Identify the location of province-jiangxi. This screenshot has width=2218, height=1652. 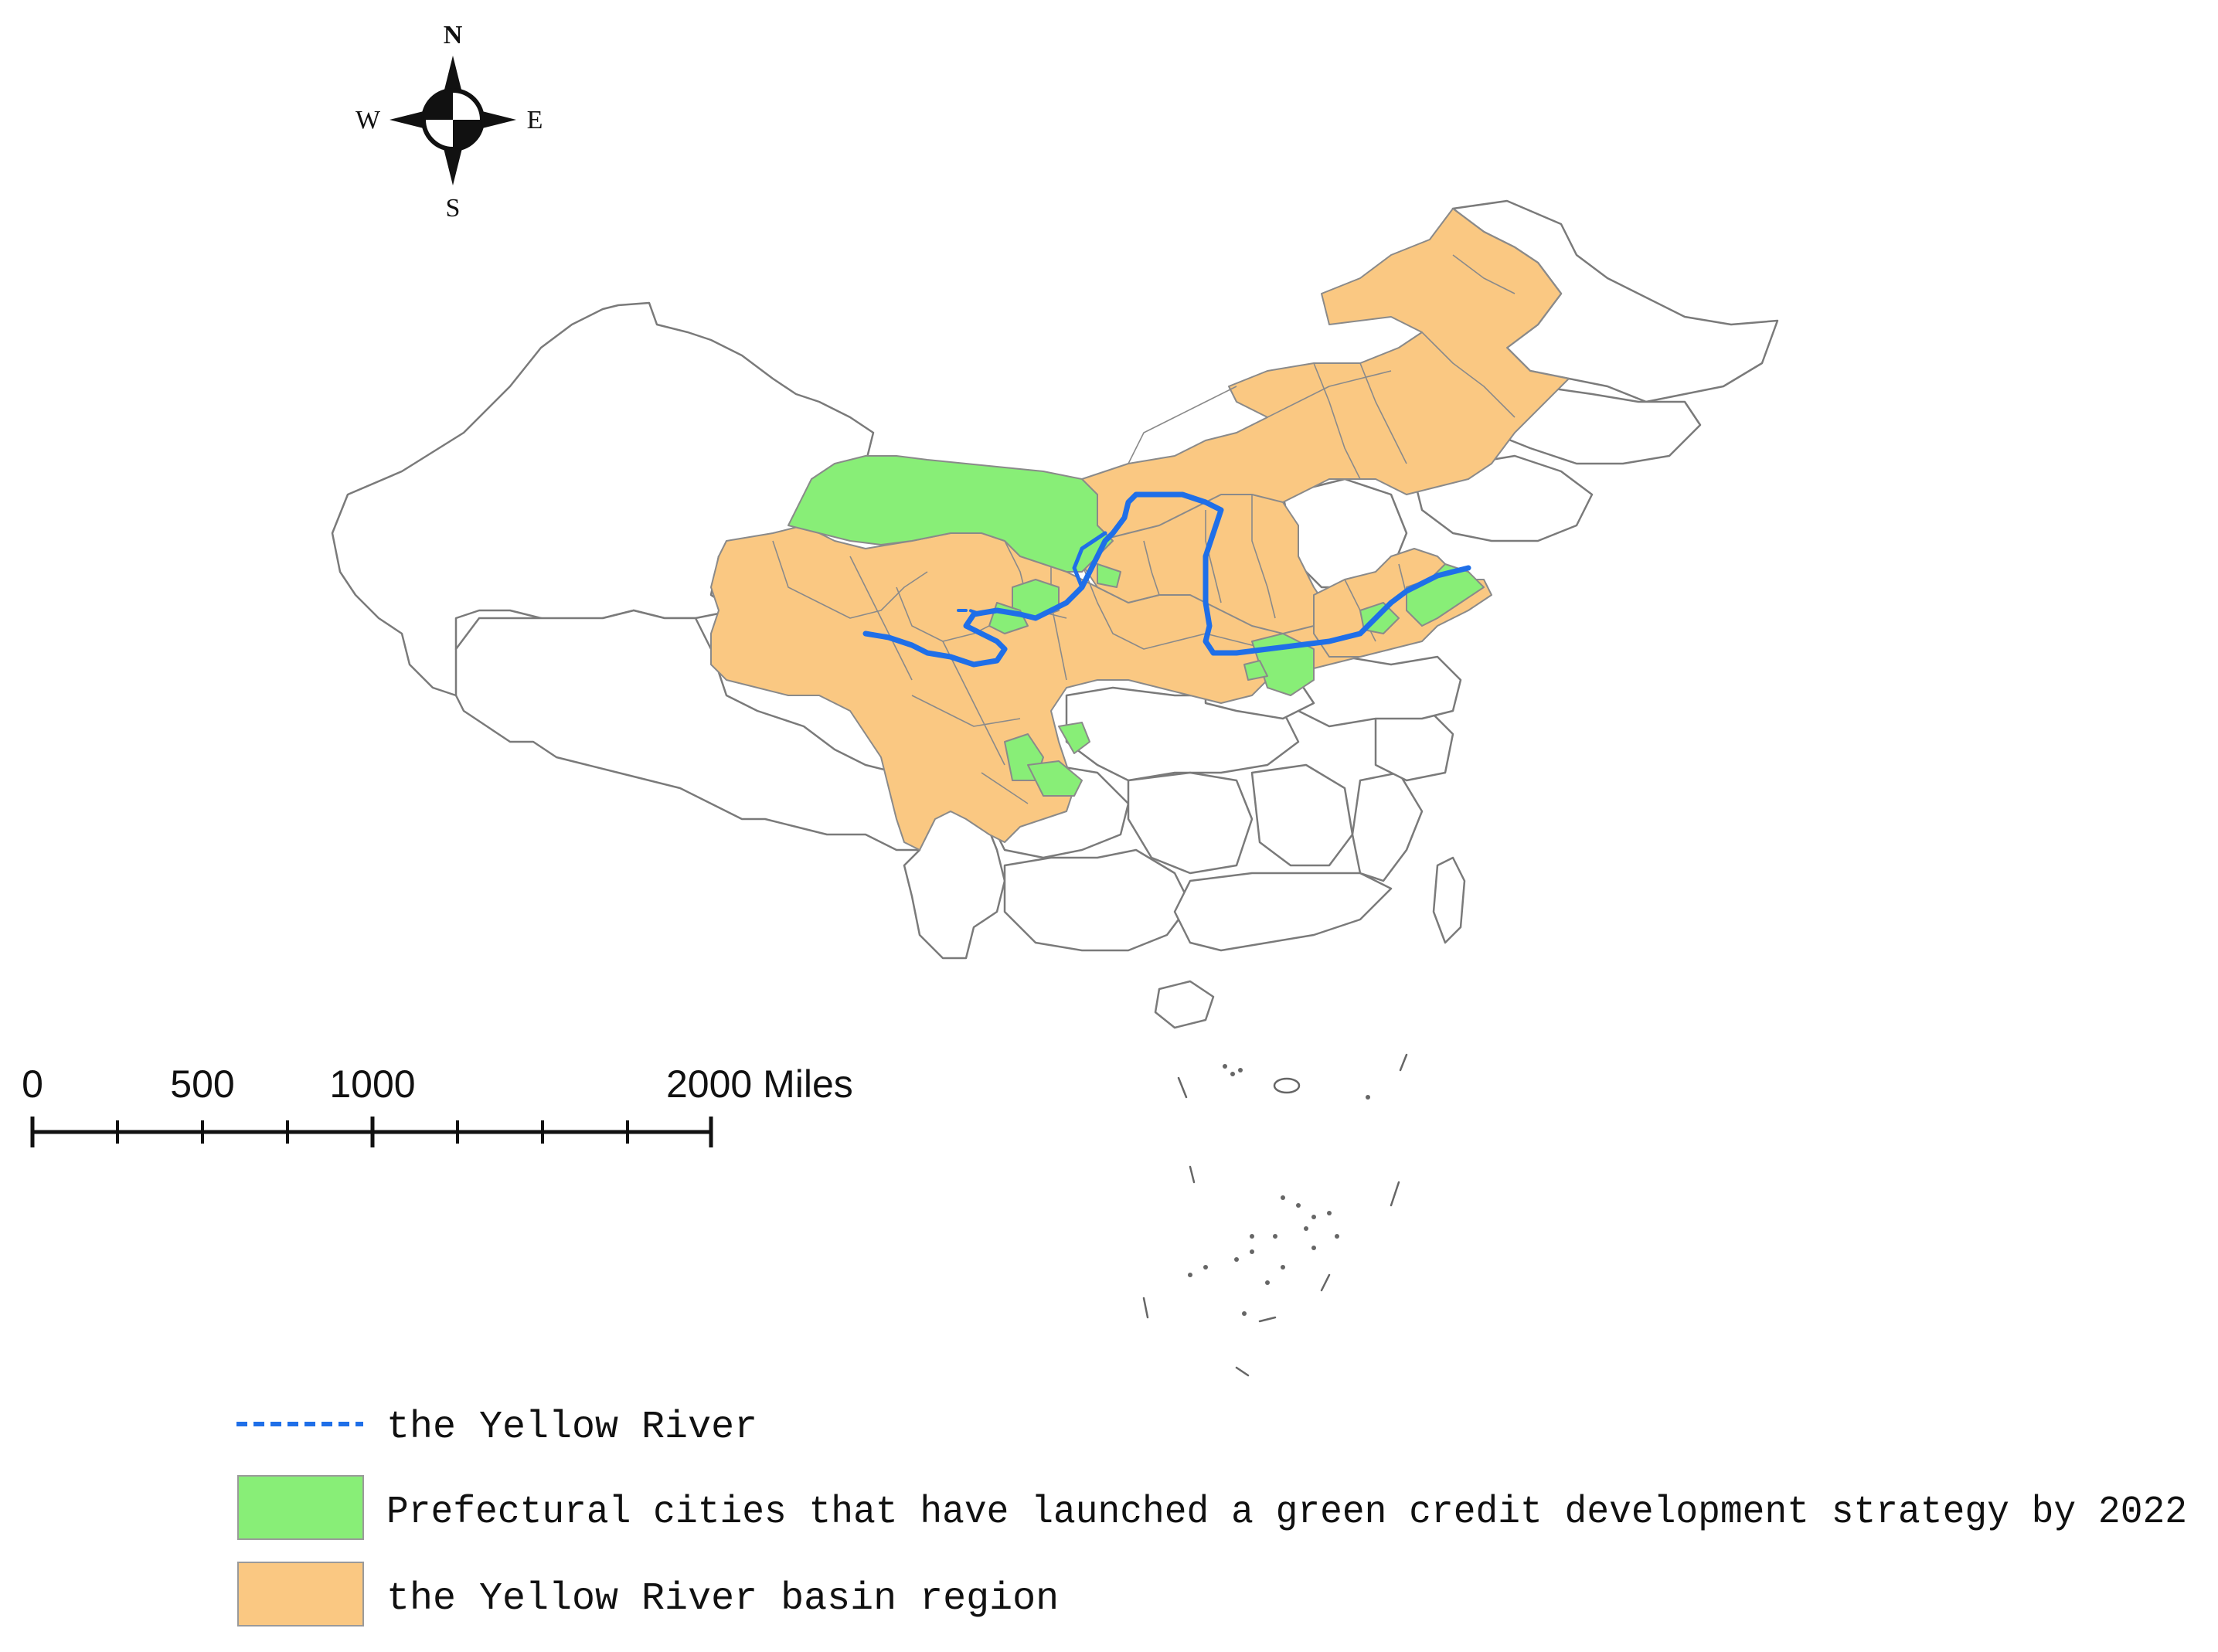
(1302, 815).